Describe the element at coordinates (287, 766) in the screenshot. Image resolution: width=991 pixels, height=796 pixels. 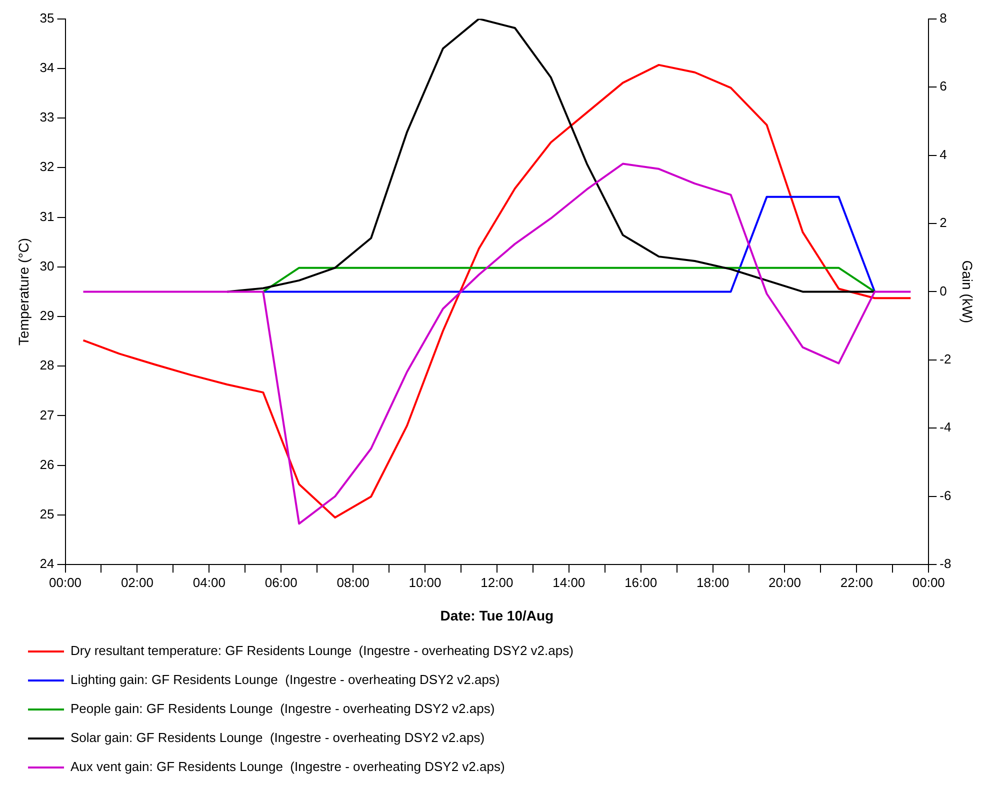
I see `legend-label: Aux vent gain: GF Residents Lounge (Ingestre - overheating DSY2 v2.aps)` at that location.